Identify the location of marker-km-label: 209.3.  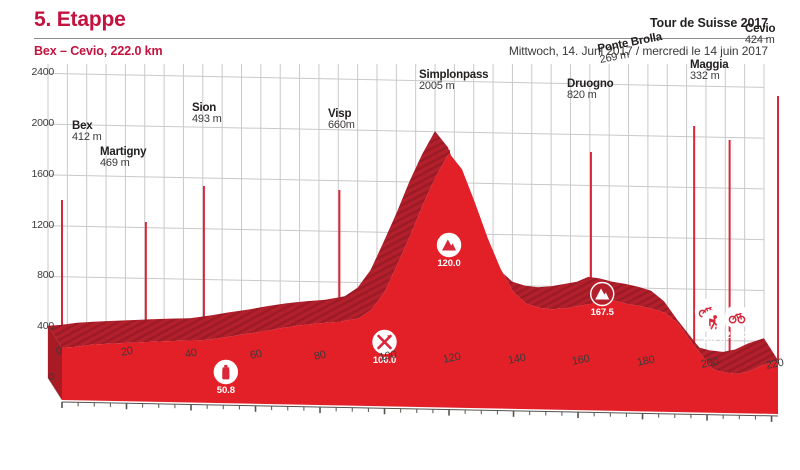
(737, 335).